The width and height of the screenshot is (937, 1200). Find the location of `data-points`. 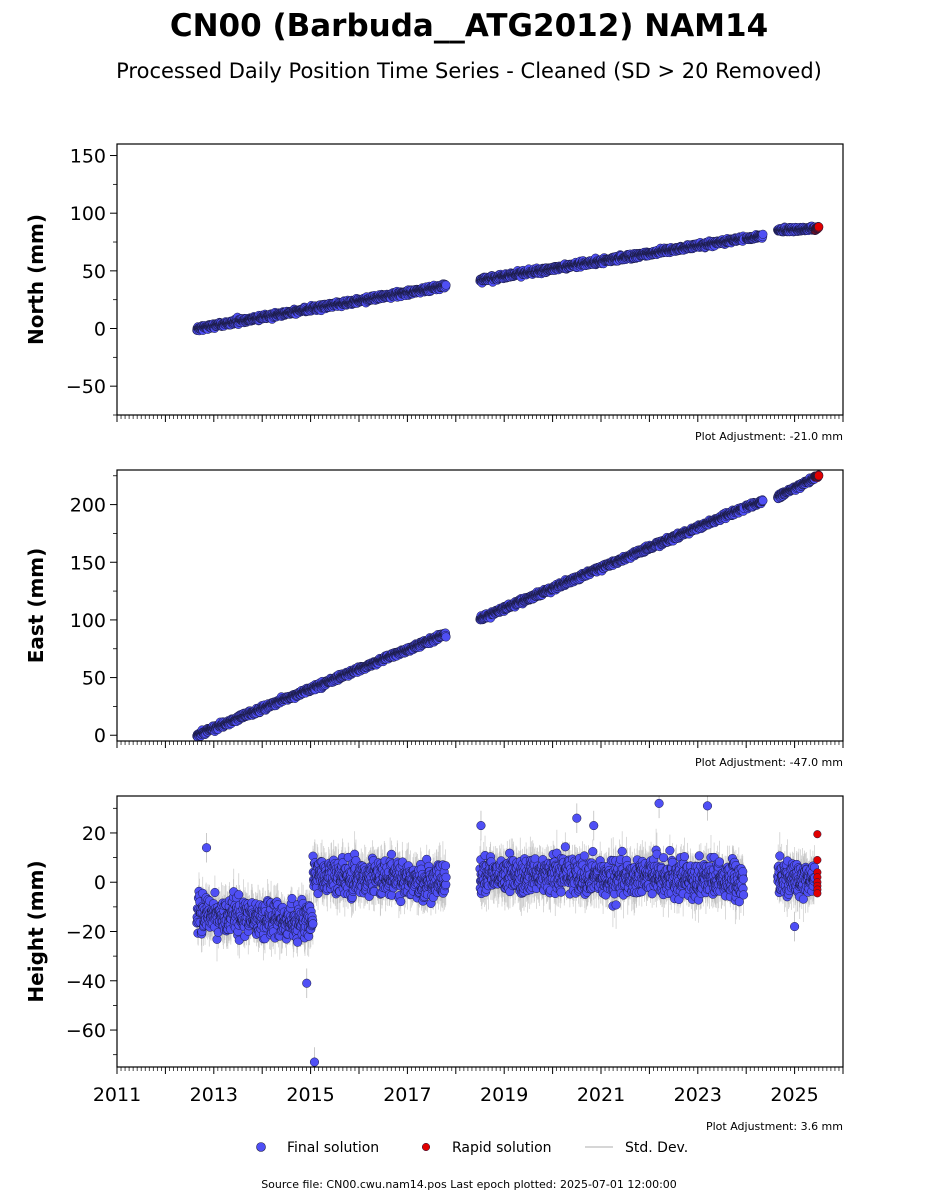

data-points is located at coordinates (508, 278).